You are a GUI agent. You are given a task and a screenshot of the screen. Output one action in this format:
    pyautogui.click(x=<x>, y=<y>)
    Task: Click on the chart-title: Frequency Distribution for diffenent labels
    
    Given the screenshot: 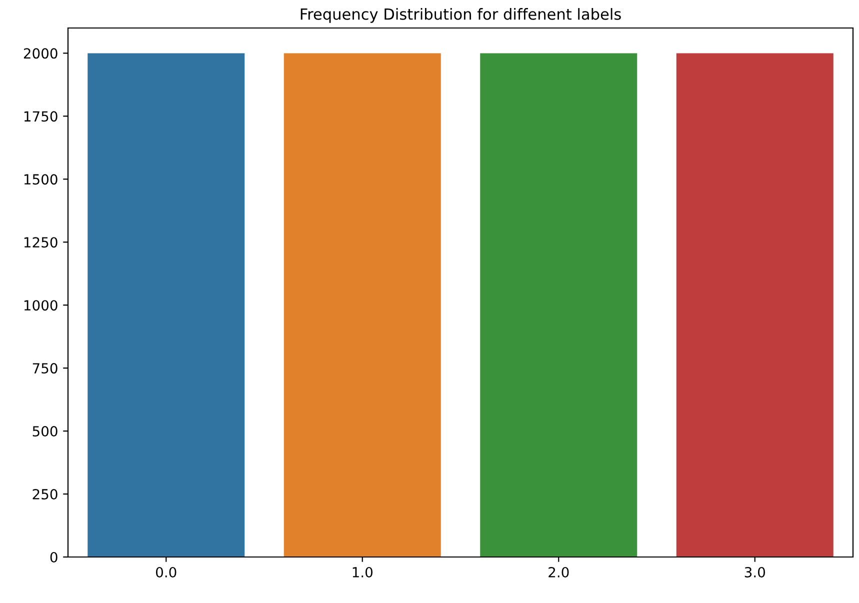 What is the action you would take?
    pyautogui.click(x=460, y=15)
    